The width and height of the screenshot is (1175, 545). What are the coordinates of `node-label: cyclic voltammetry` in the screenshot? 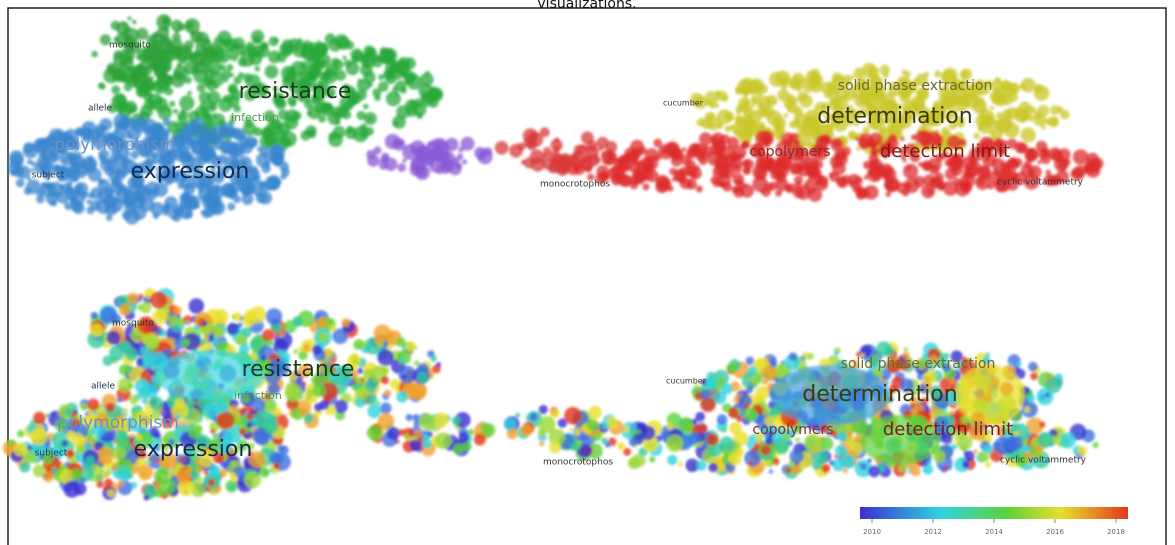 It's located at (1040, 183).